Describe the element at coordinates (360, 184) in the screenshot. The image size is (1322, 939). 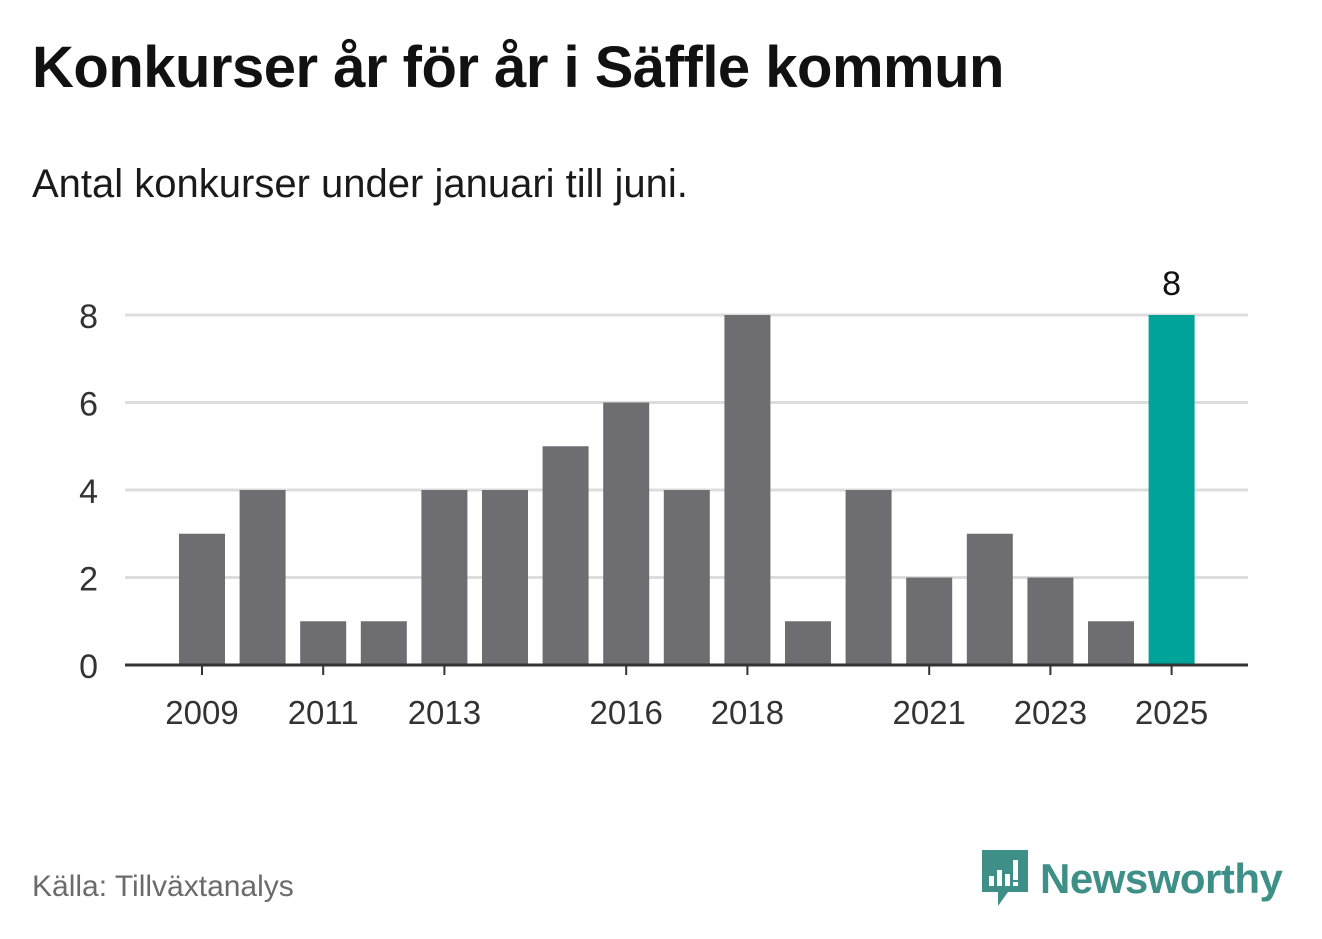
I see `chart-subtitle: Antal konkurser under januari till juni.` at that location.